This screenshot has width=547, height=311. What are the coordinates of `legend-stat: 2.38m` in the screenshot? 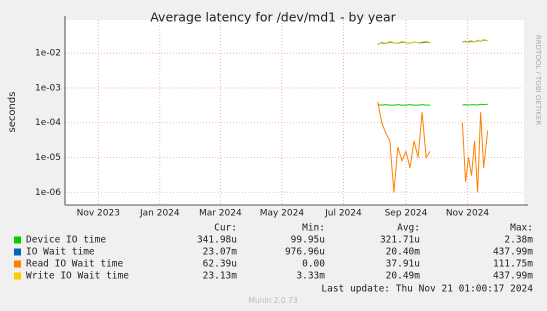 It's located at (518, 240).